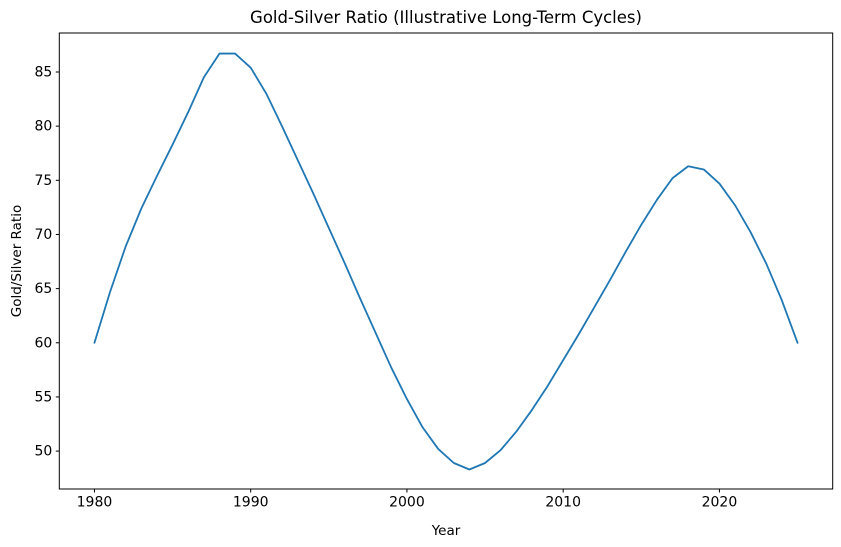  I want to click on y-tick-label: 60, so click(43, 343).